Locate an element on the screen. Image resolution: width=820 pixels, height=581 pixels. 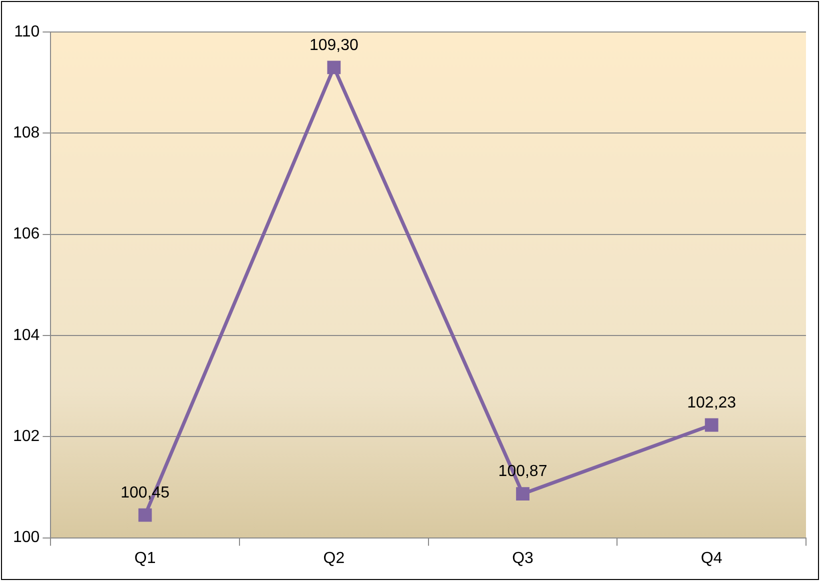
y-tick-label: 110 is located at coordinates (27, 31).